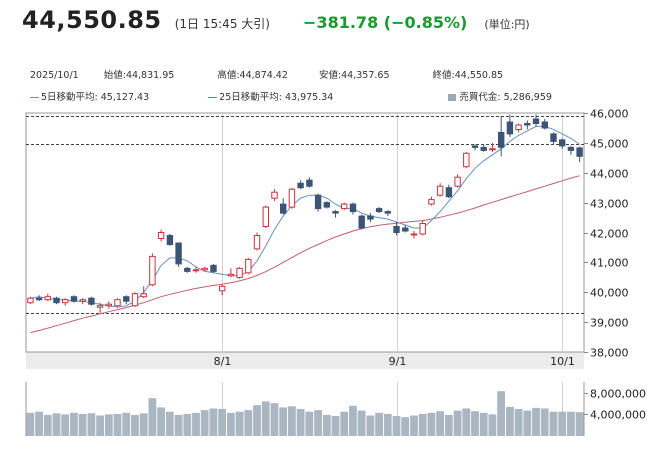  I want to click on price-tick-label: 42,000, so click(609, 234).